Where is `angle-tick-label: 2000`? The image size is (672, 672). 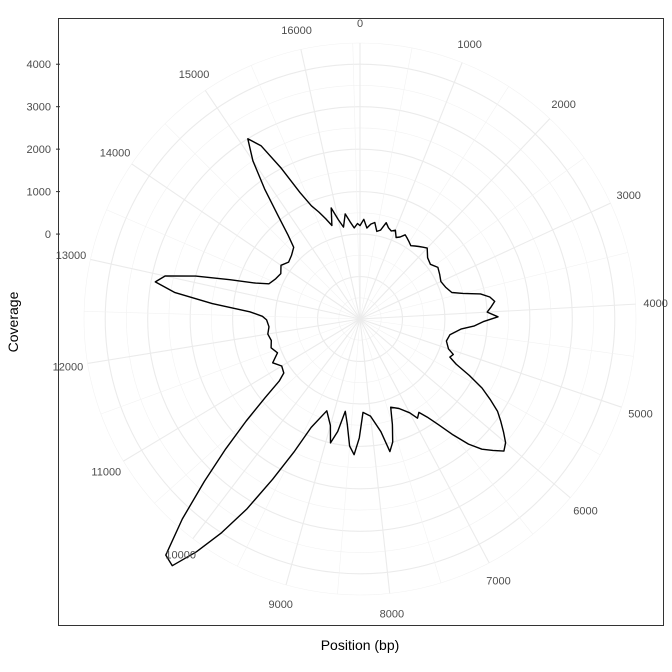 angle-tick-label: 2000 is located at coordinates (563, 105).